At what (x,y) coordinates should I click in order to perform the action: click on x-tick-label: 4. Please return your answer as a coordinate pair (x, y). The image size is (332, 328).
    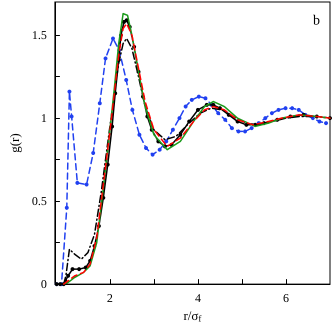
    Looking at the image, I should click on (197, 298).